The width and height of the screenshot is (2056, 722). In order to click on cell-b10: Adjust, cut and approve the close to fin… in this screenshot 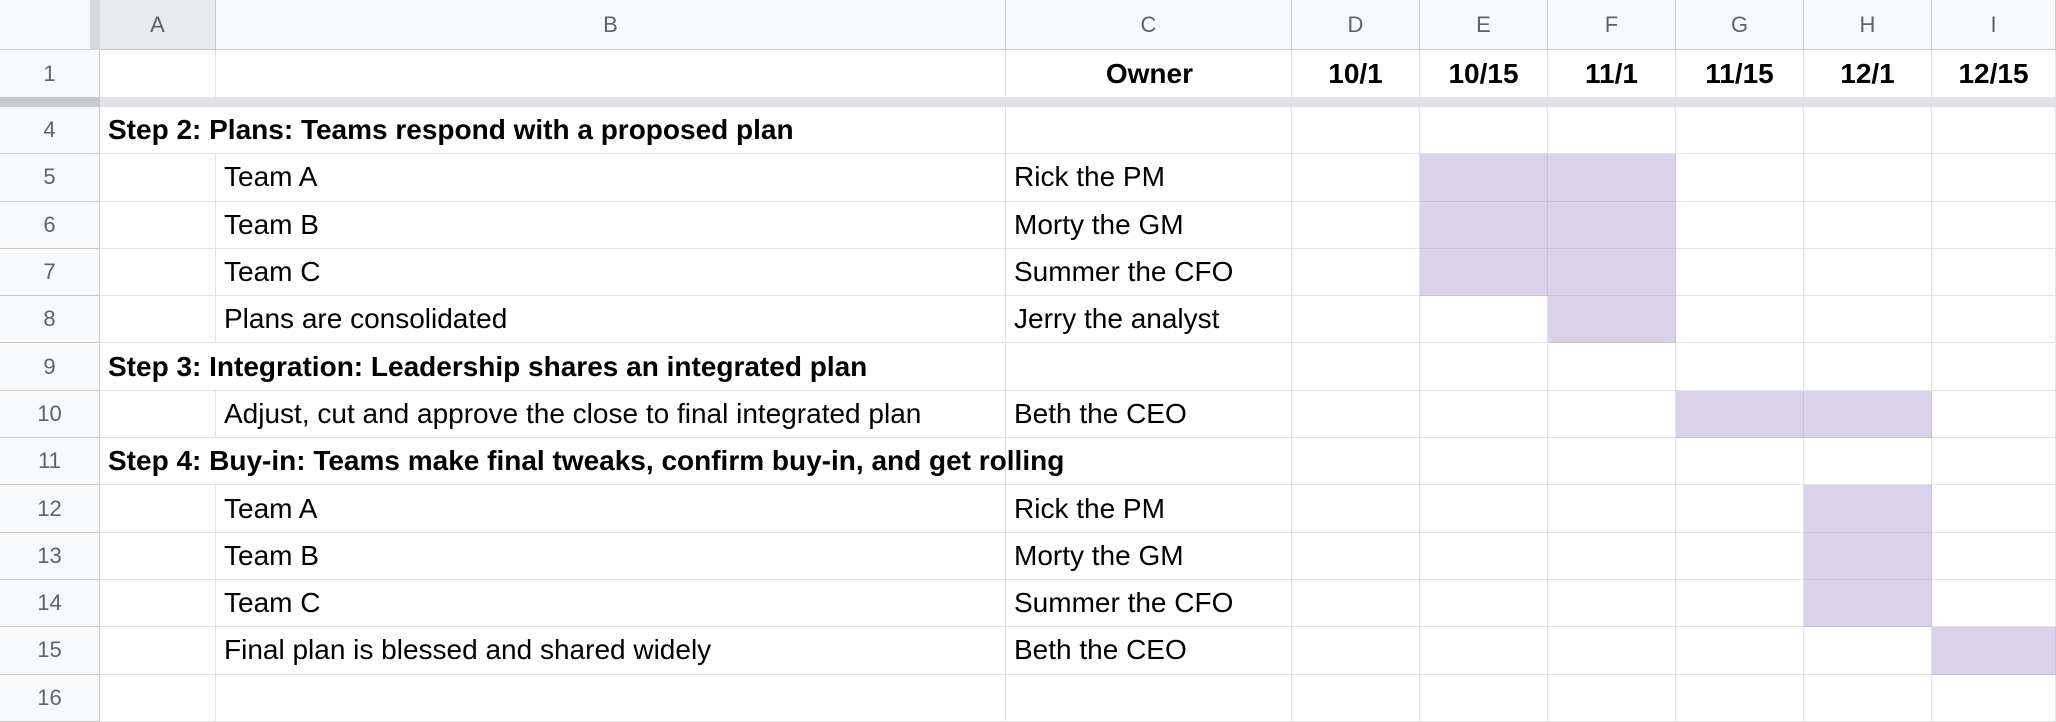, I will do `click(611, 414)`.